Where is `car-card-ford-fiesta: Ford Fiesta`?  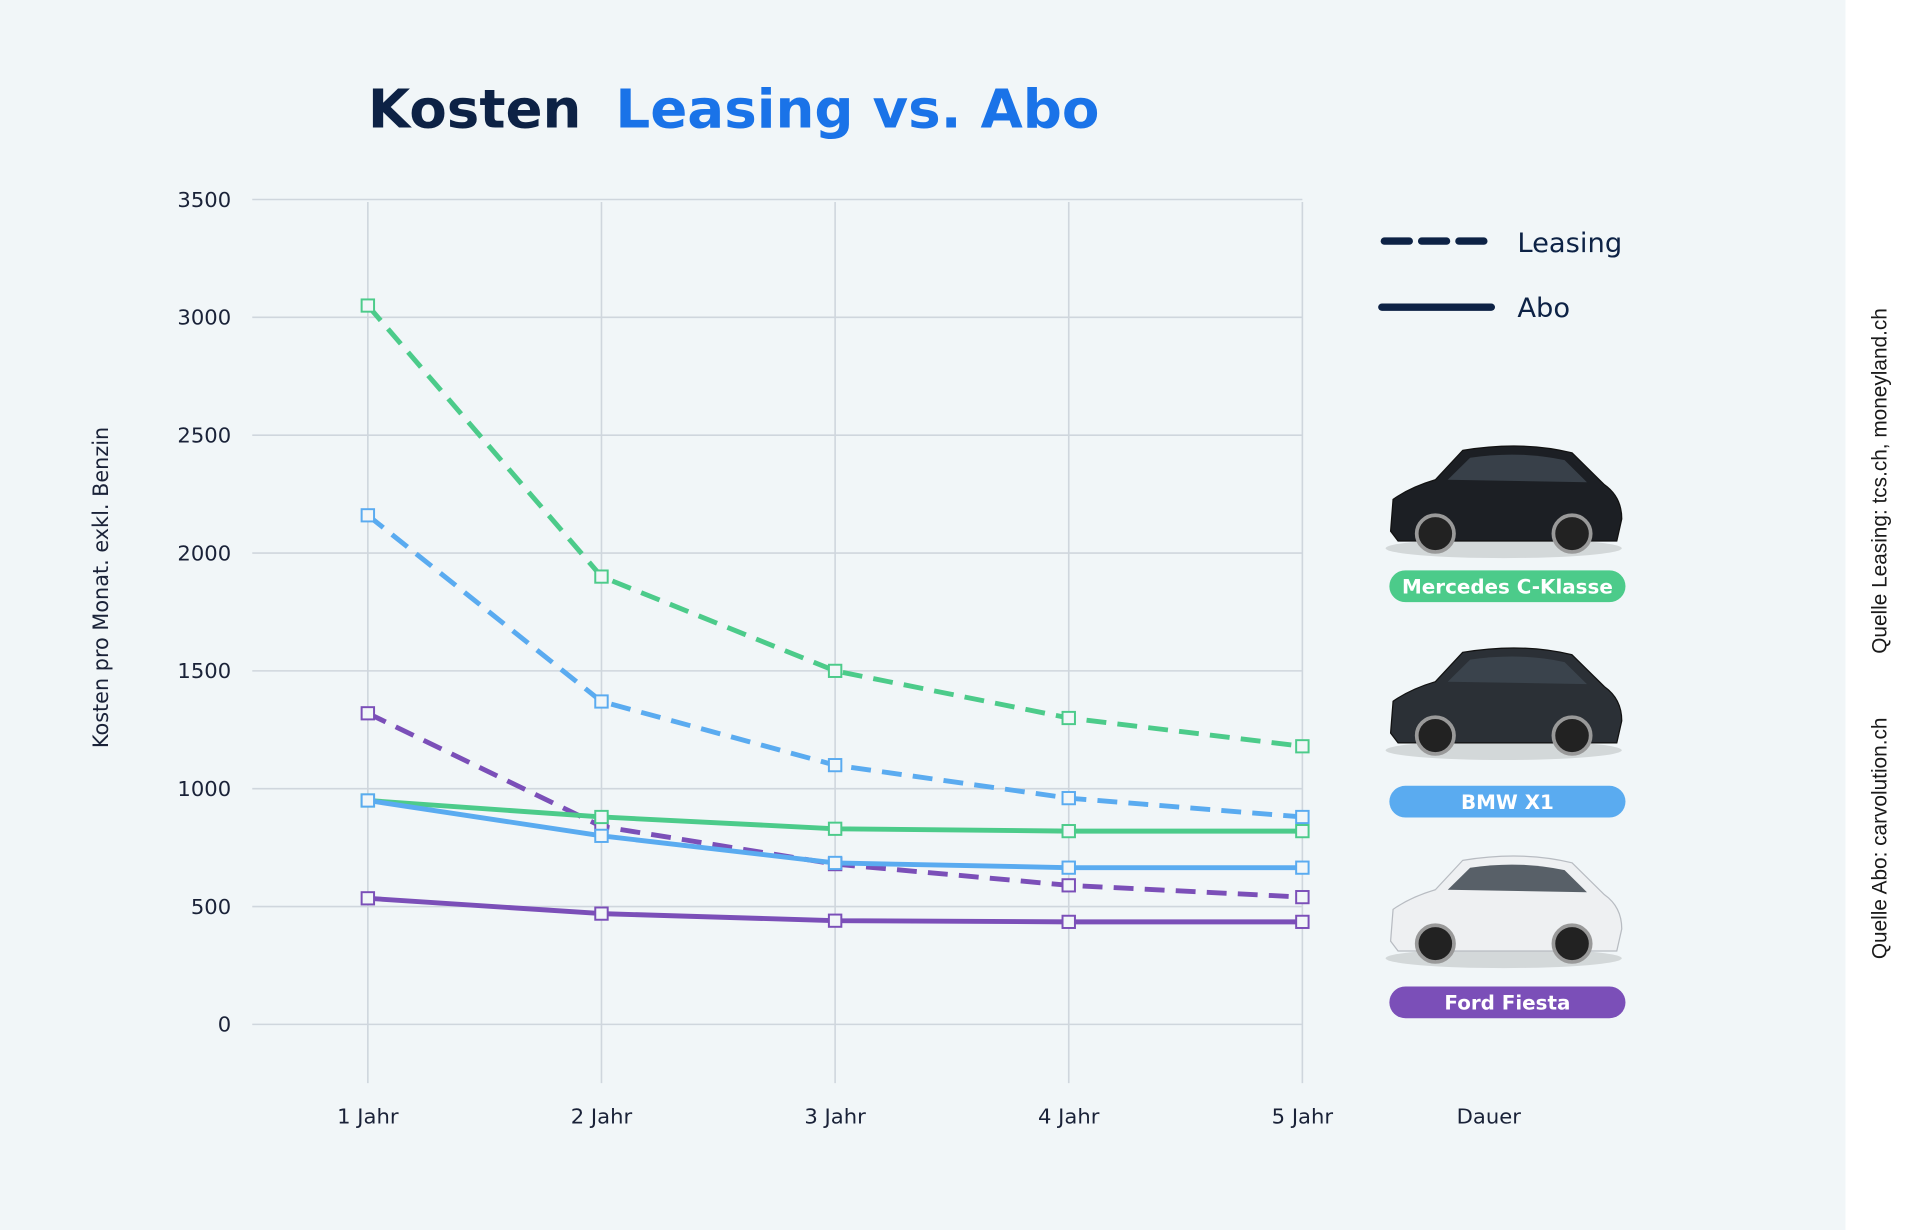
car-card-ford-fiesta: Ford Fiesta is located at coordinates (1505, 937).